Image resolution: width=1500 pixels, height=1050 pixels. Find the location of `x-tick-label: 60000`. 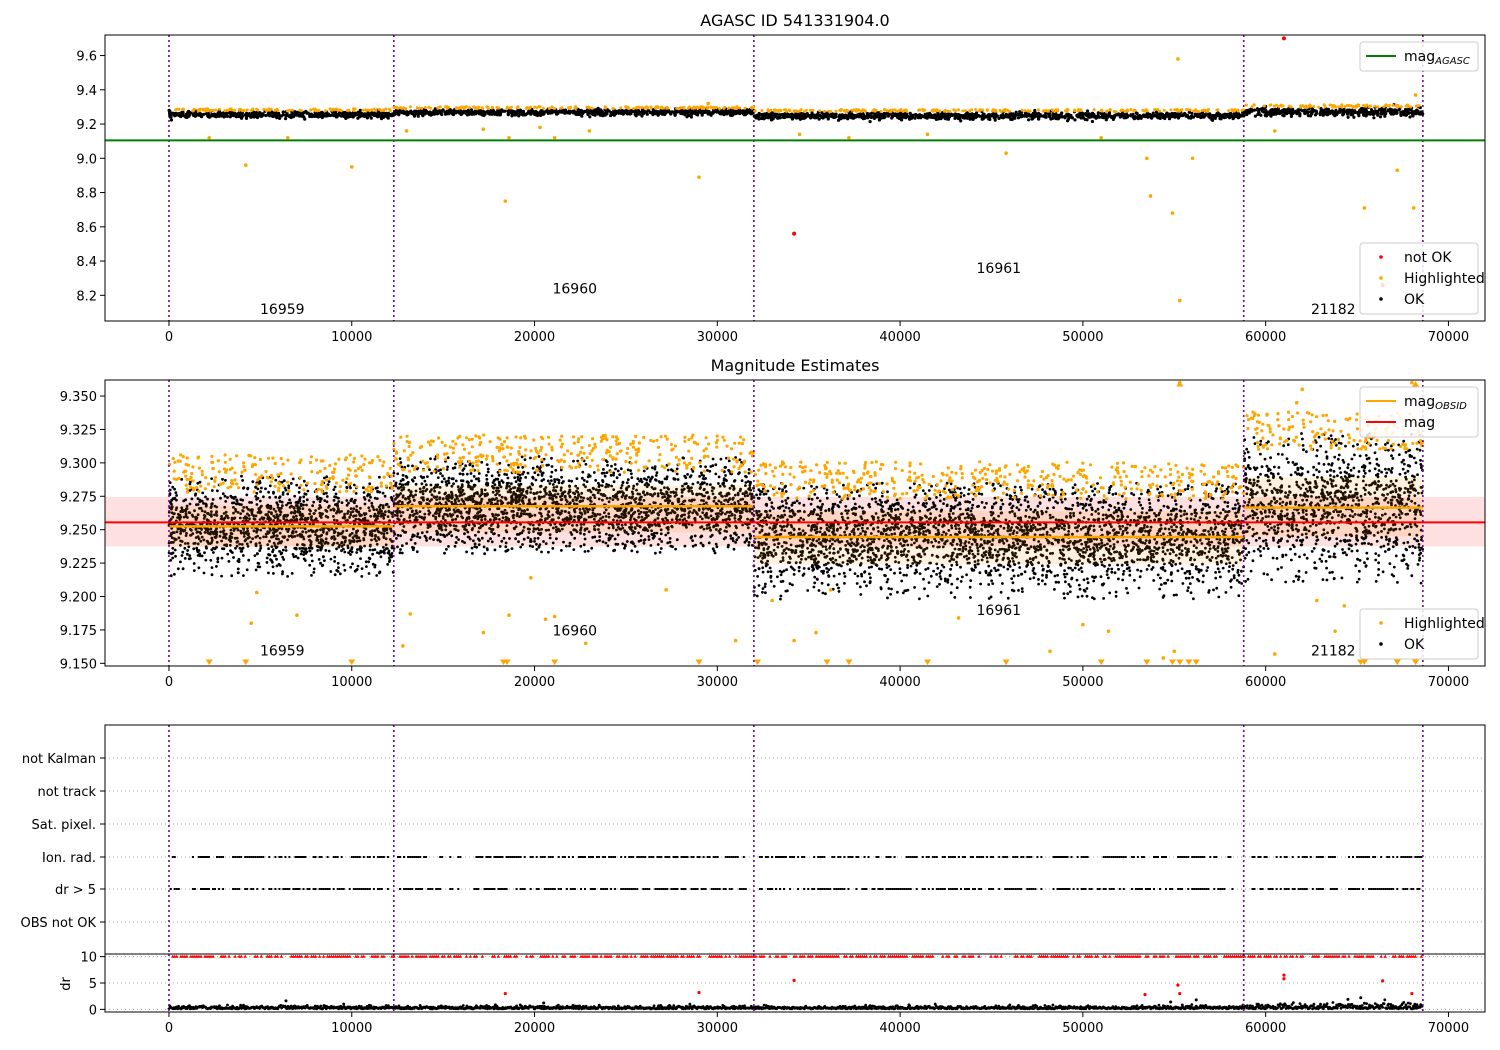

x-tick-label: 60000 is located at coordinates (1265, 337).